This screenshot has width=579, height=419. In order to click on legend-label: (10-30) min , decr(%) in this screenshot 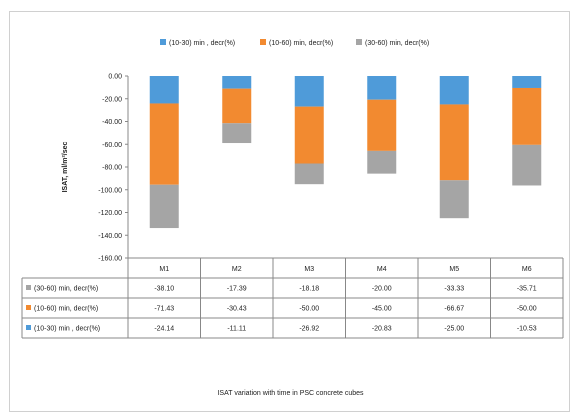, I will do `click(202, 43)`.